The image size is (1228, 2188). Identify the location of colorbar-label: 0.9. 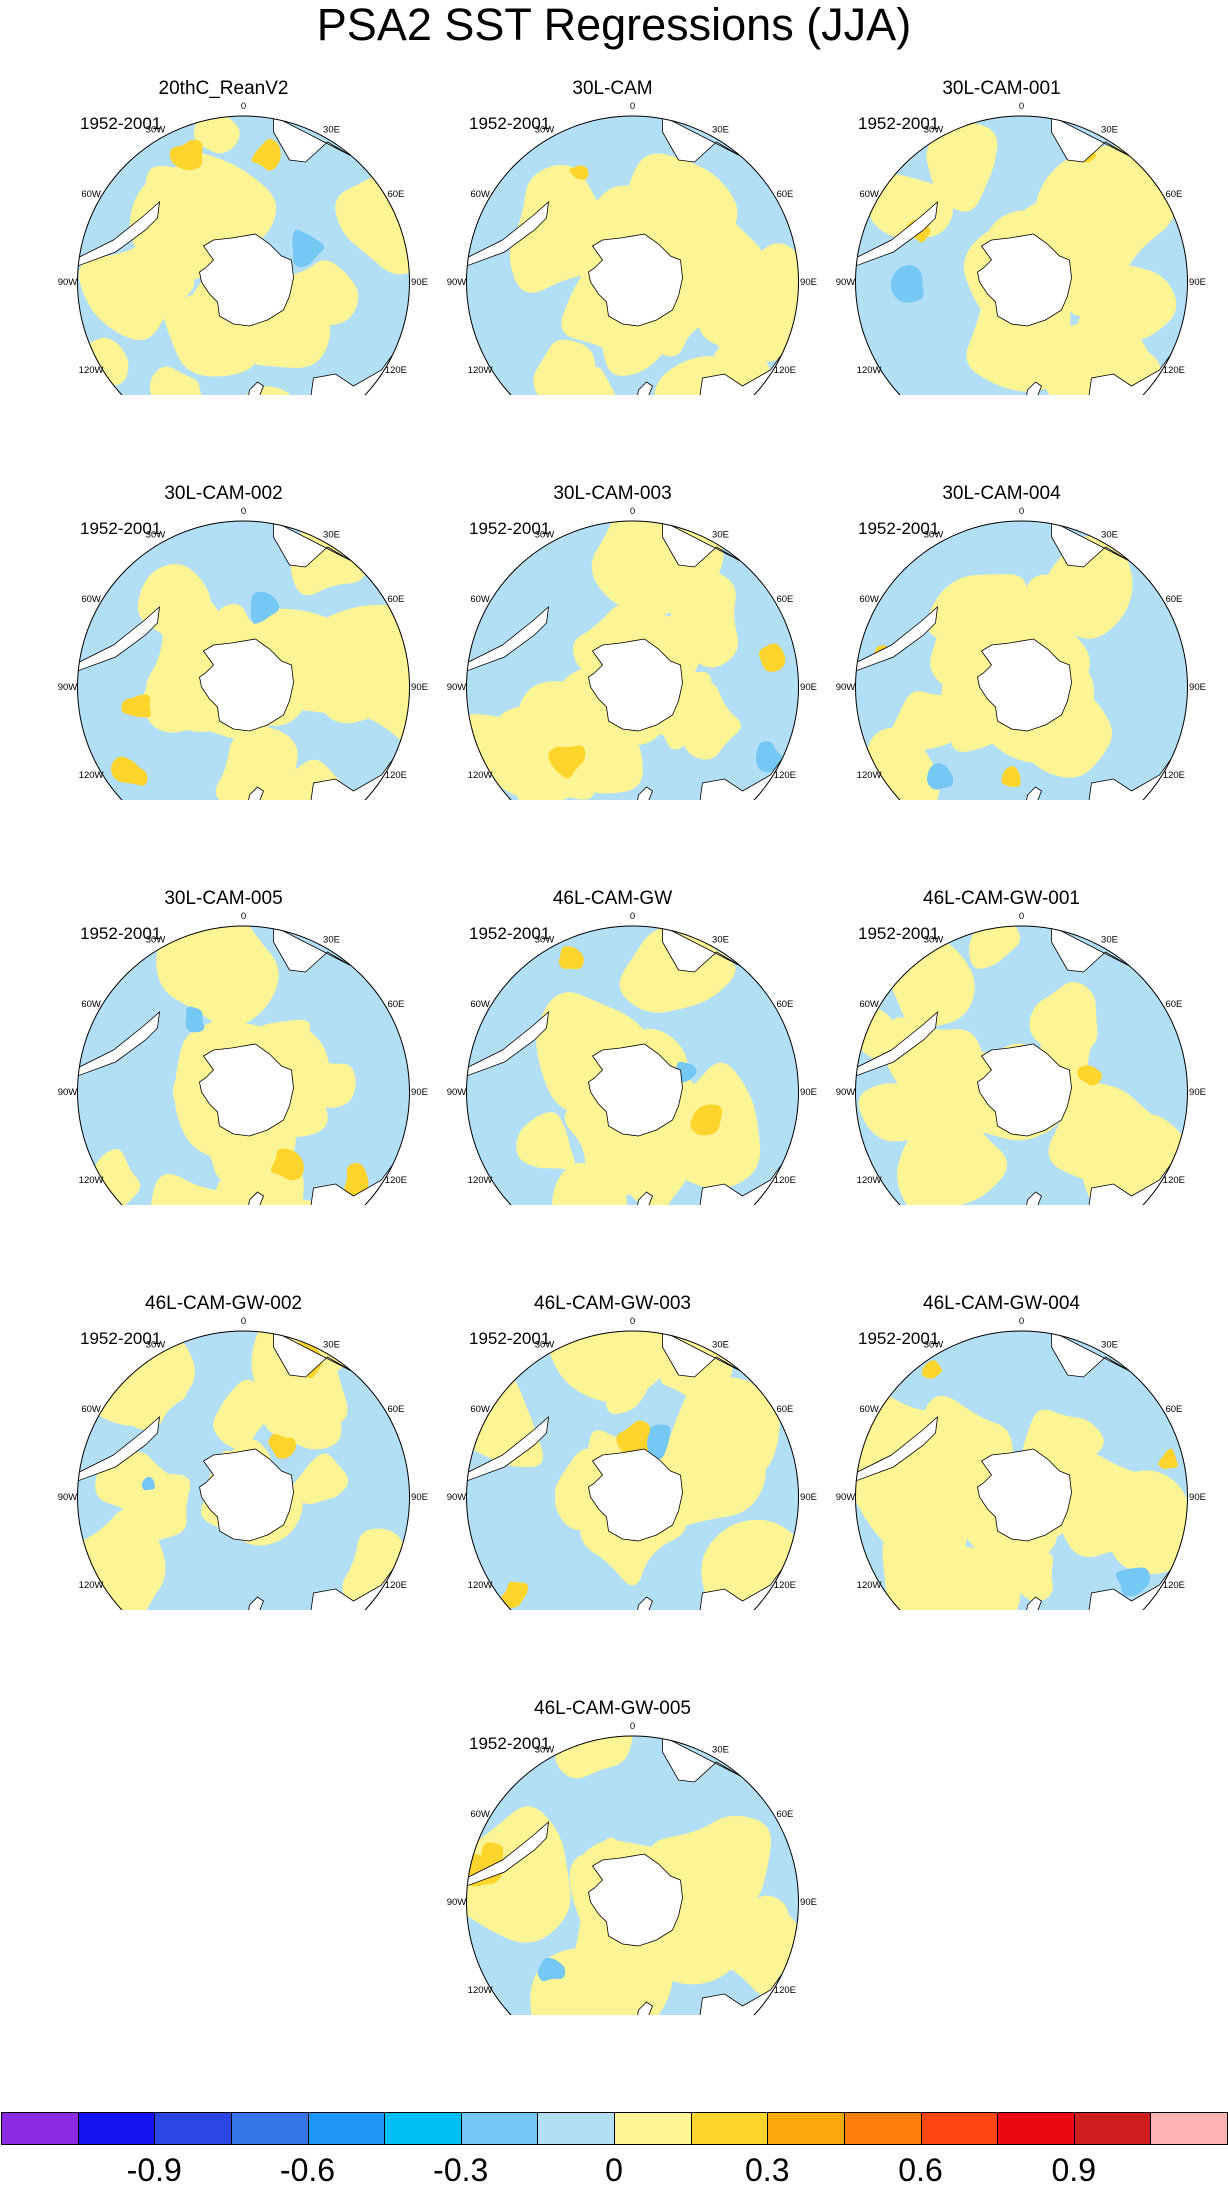
(1073, 2170).